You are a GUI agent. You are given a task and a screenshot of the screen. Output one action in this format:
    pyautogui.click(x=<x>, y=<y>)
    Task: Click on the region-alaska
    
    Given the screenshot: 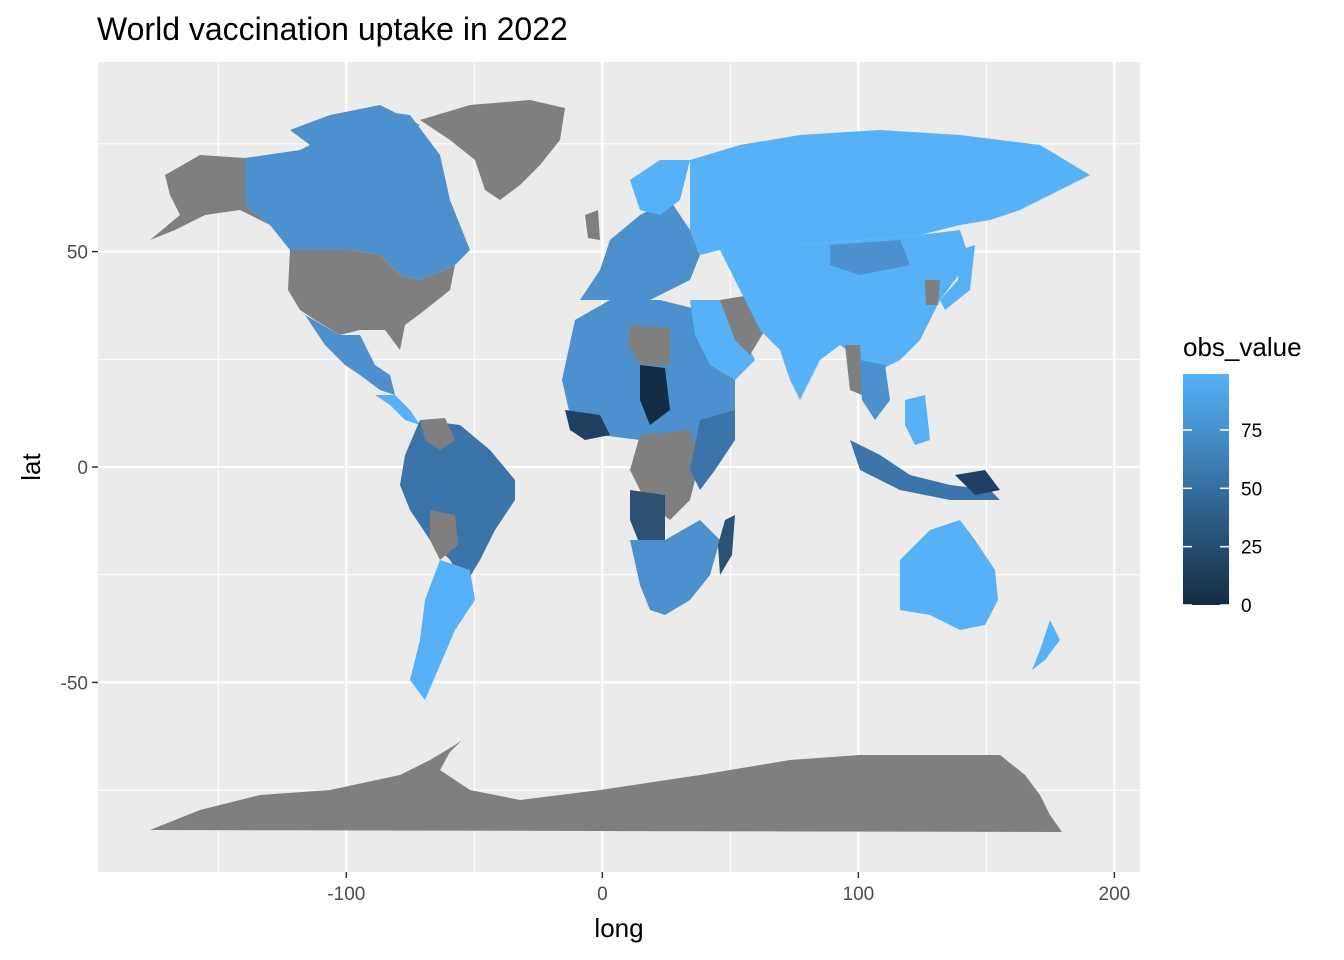 What is the action you would take?
    pyautogui.click(x=210, y=197)
    